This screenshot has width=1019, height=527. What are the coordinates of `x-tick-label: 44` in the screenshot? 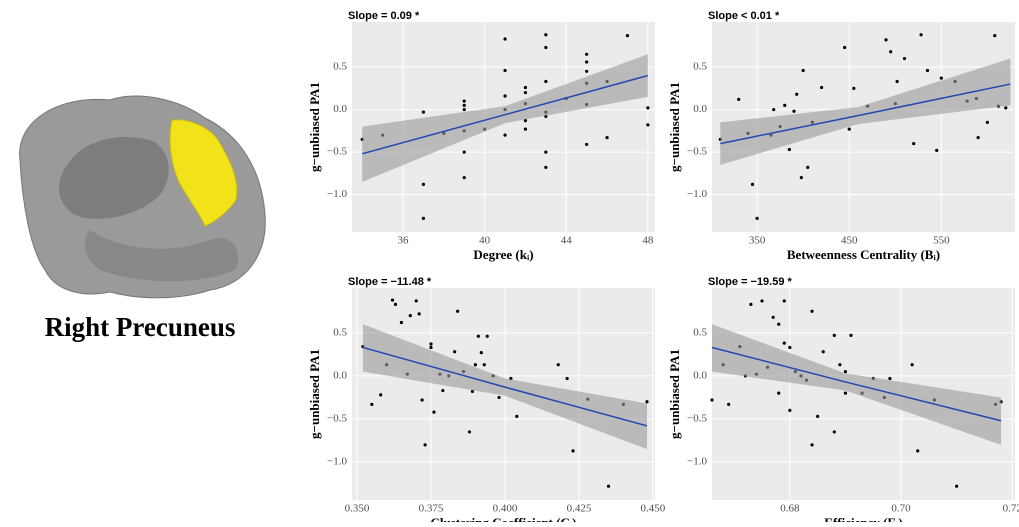 It's located at (567, 241).